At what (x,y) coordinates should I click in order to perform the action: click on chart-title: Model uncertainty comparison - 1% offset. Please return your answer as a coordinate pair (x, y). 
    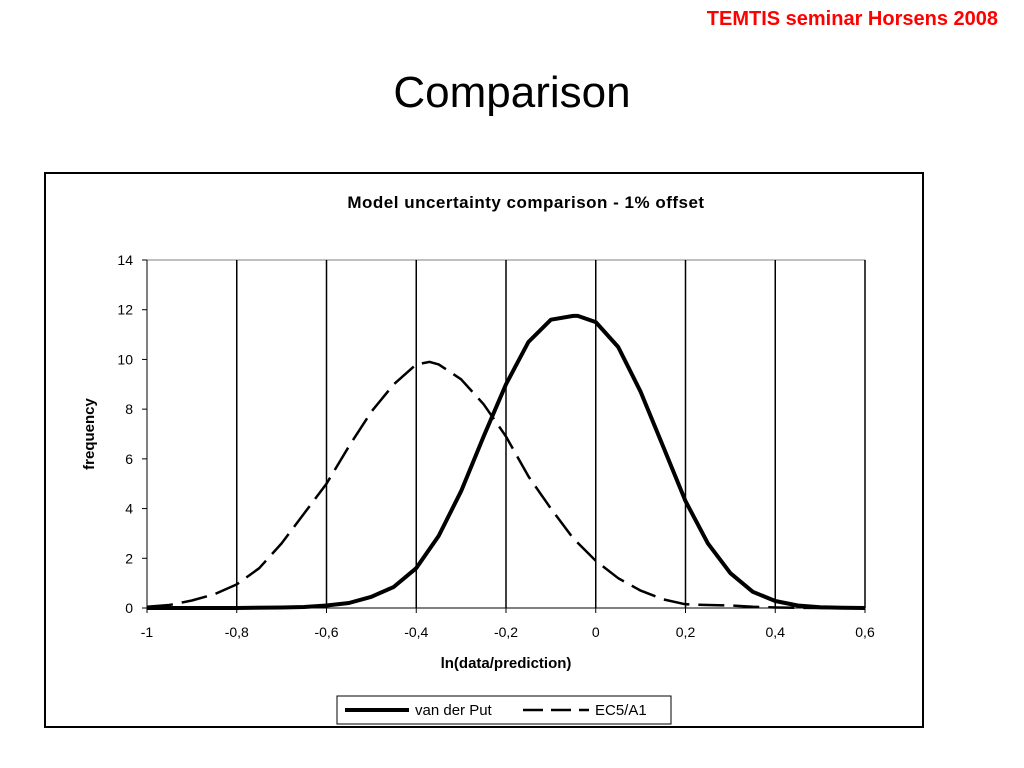
    Looking at the image, I should click on (525, 202).